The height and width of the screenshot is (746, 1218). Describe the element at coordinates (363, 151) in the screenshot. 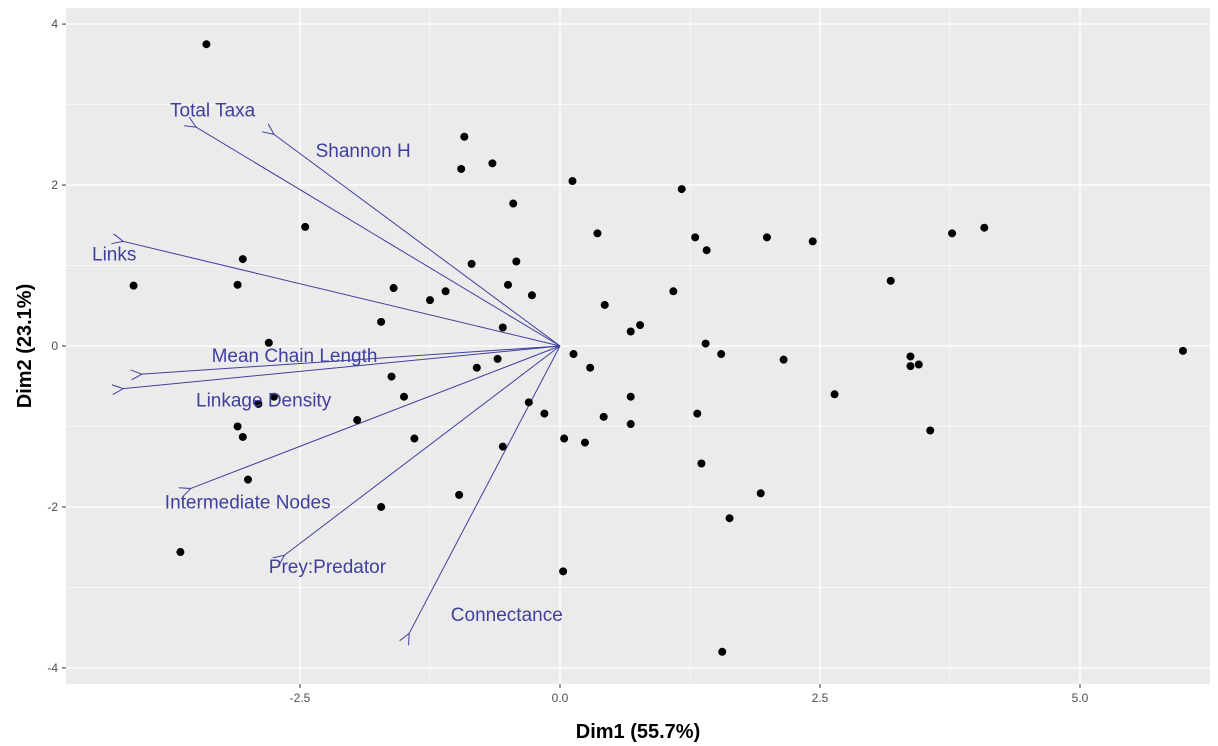

I see `variable-label: Shannon H` at that location.